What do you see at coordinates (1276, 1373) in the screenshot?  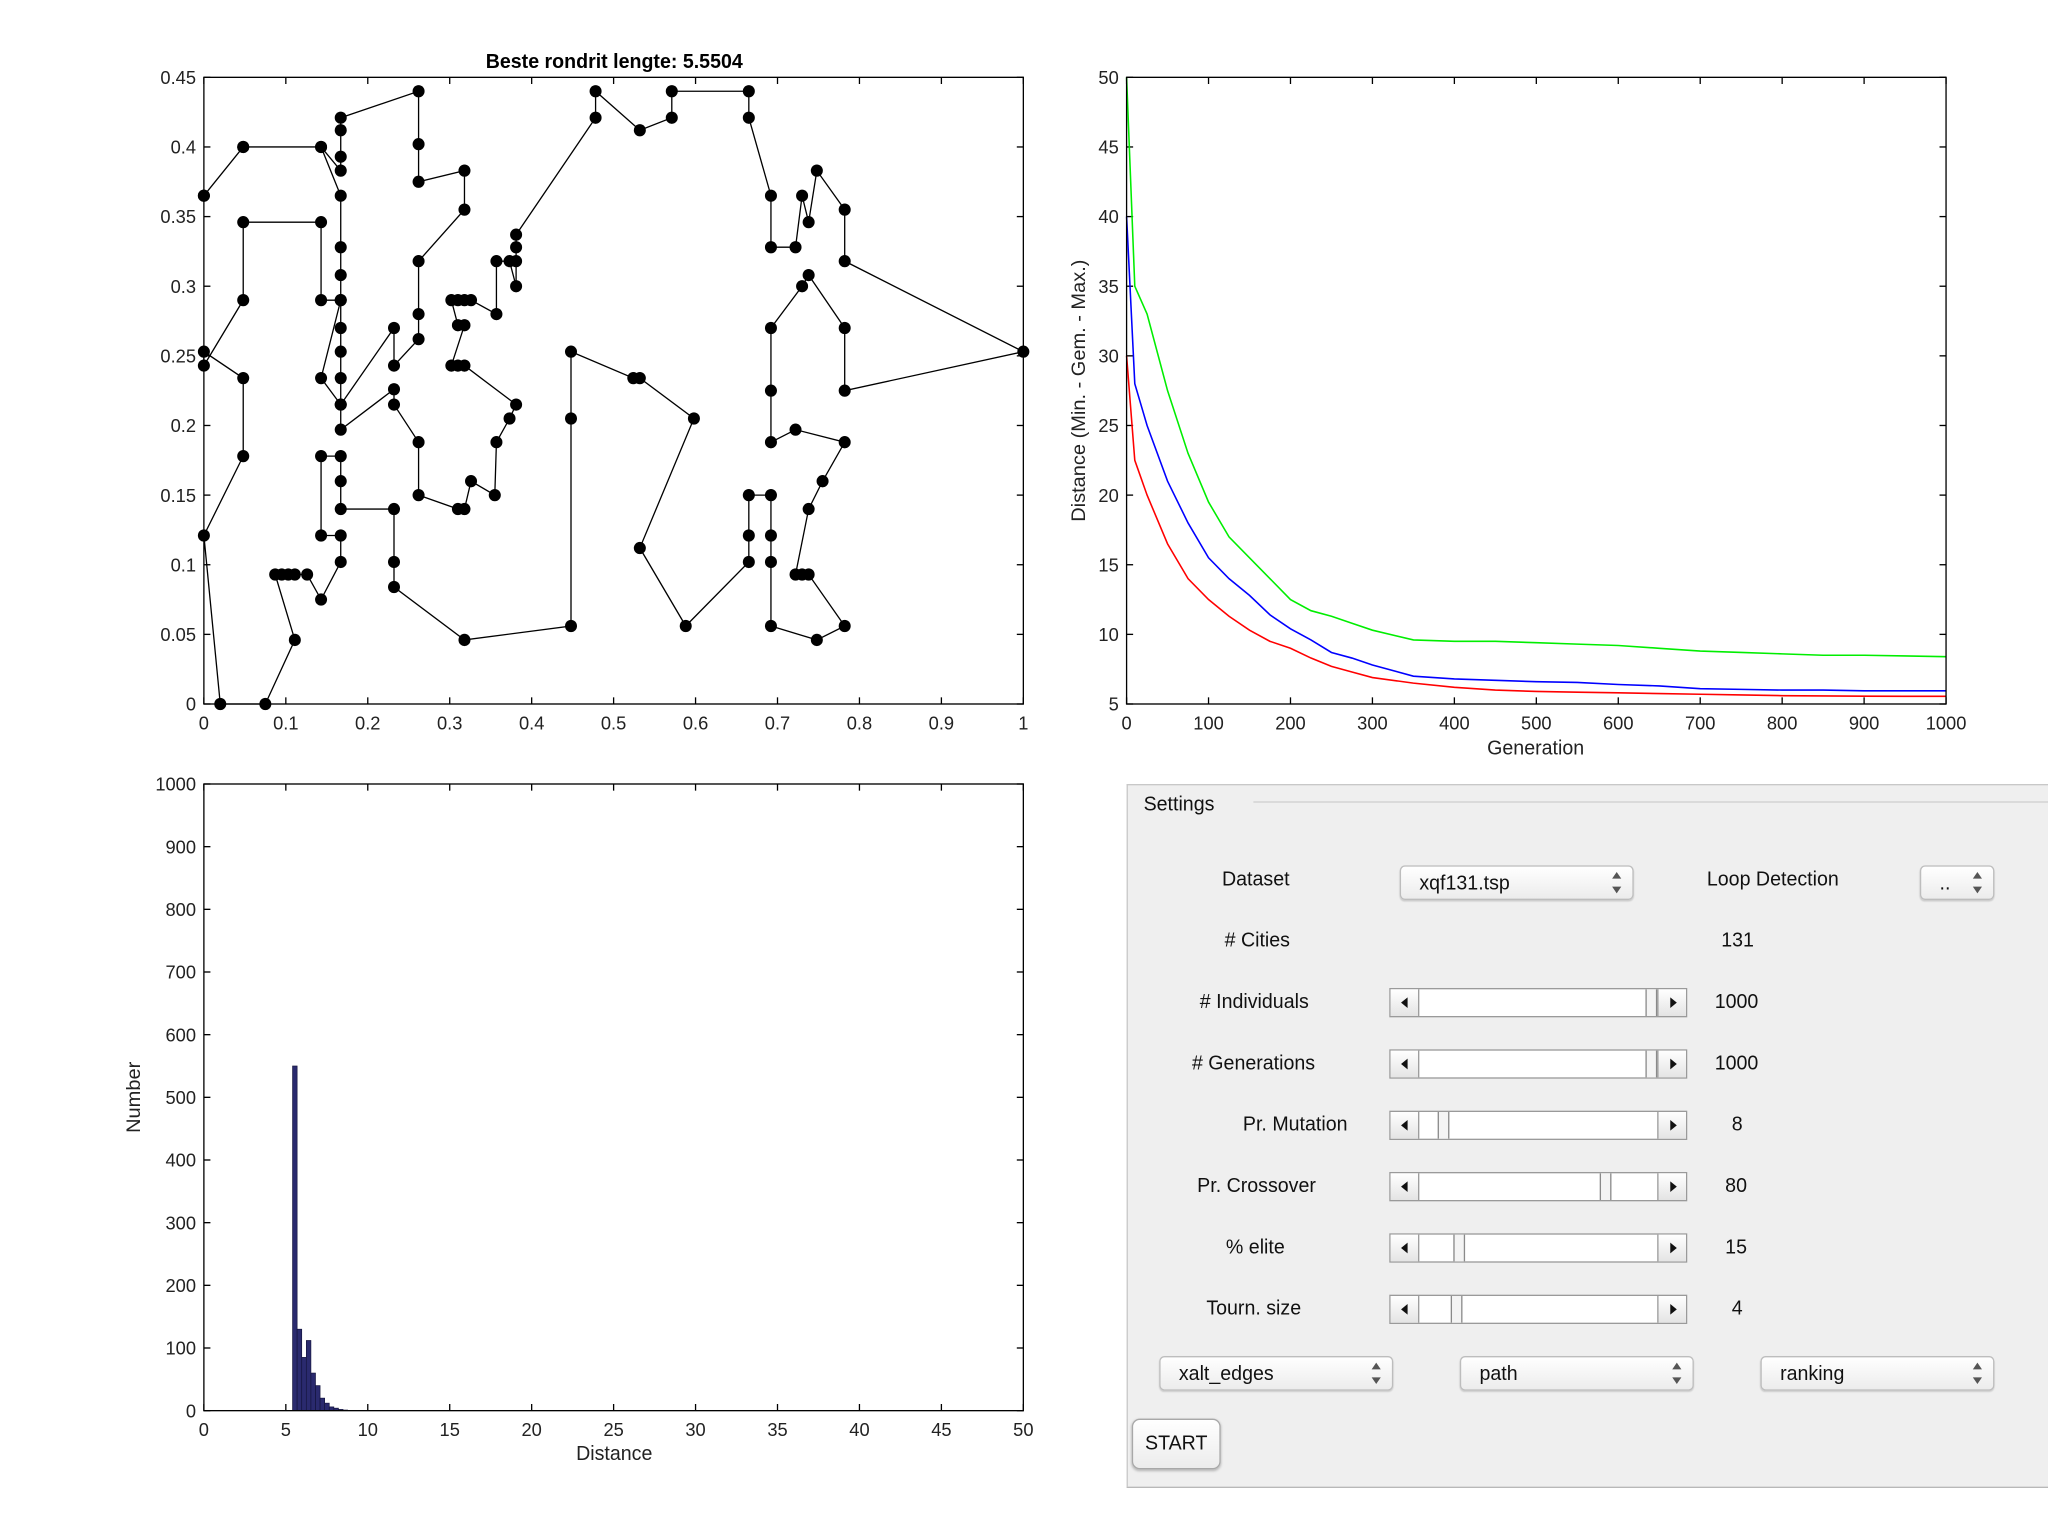 I see `crossover-operator-select: xalt_edges` at bounding box center [1276, 1373].